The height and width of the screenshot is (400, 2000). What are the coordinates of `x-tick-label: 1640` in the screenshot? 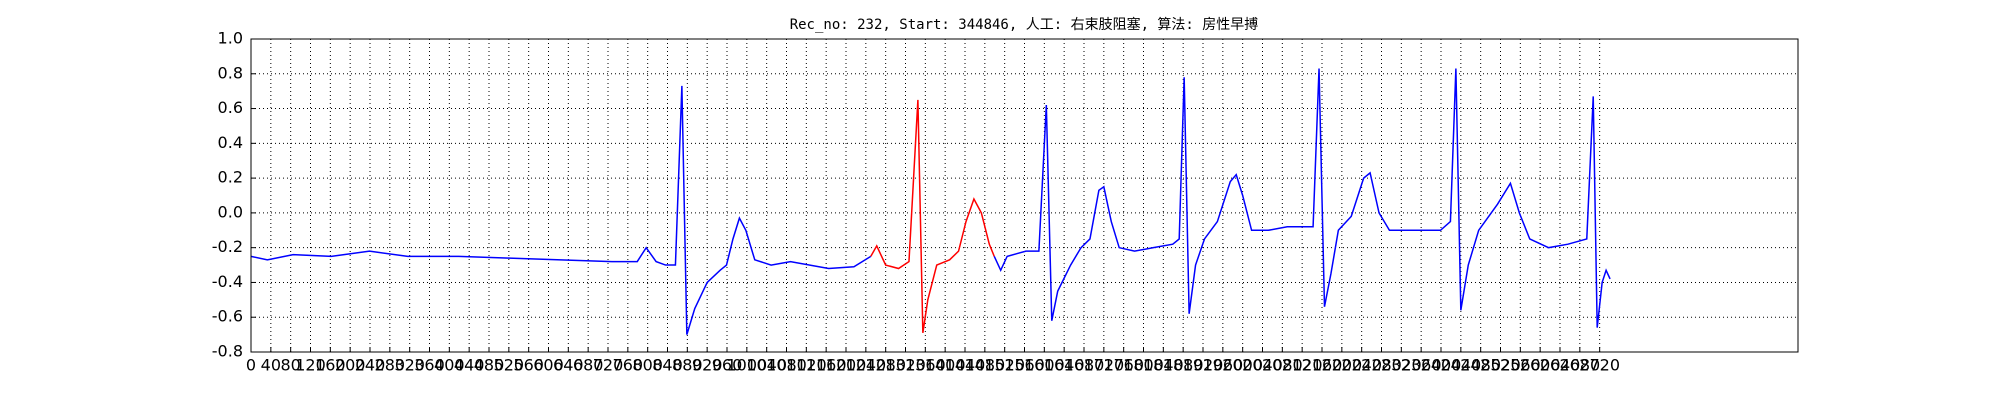 It's located at (1064, 365).